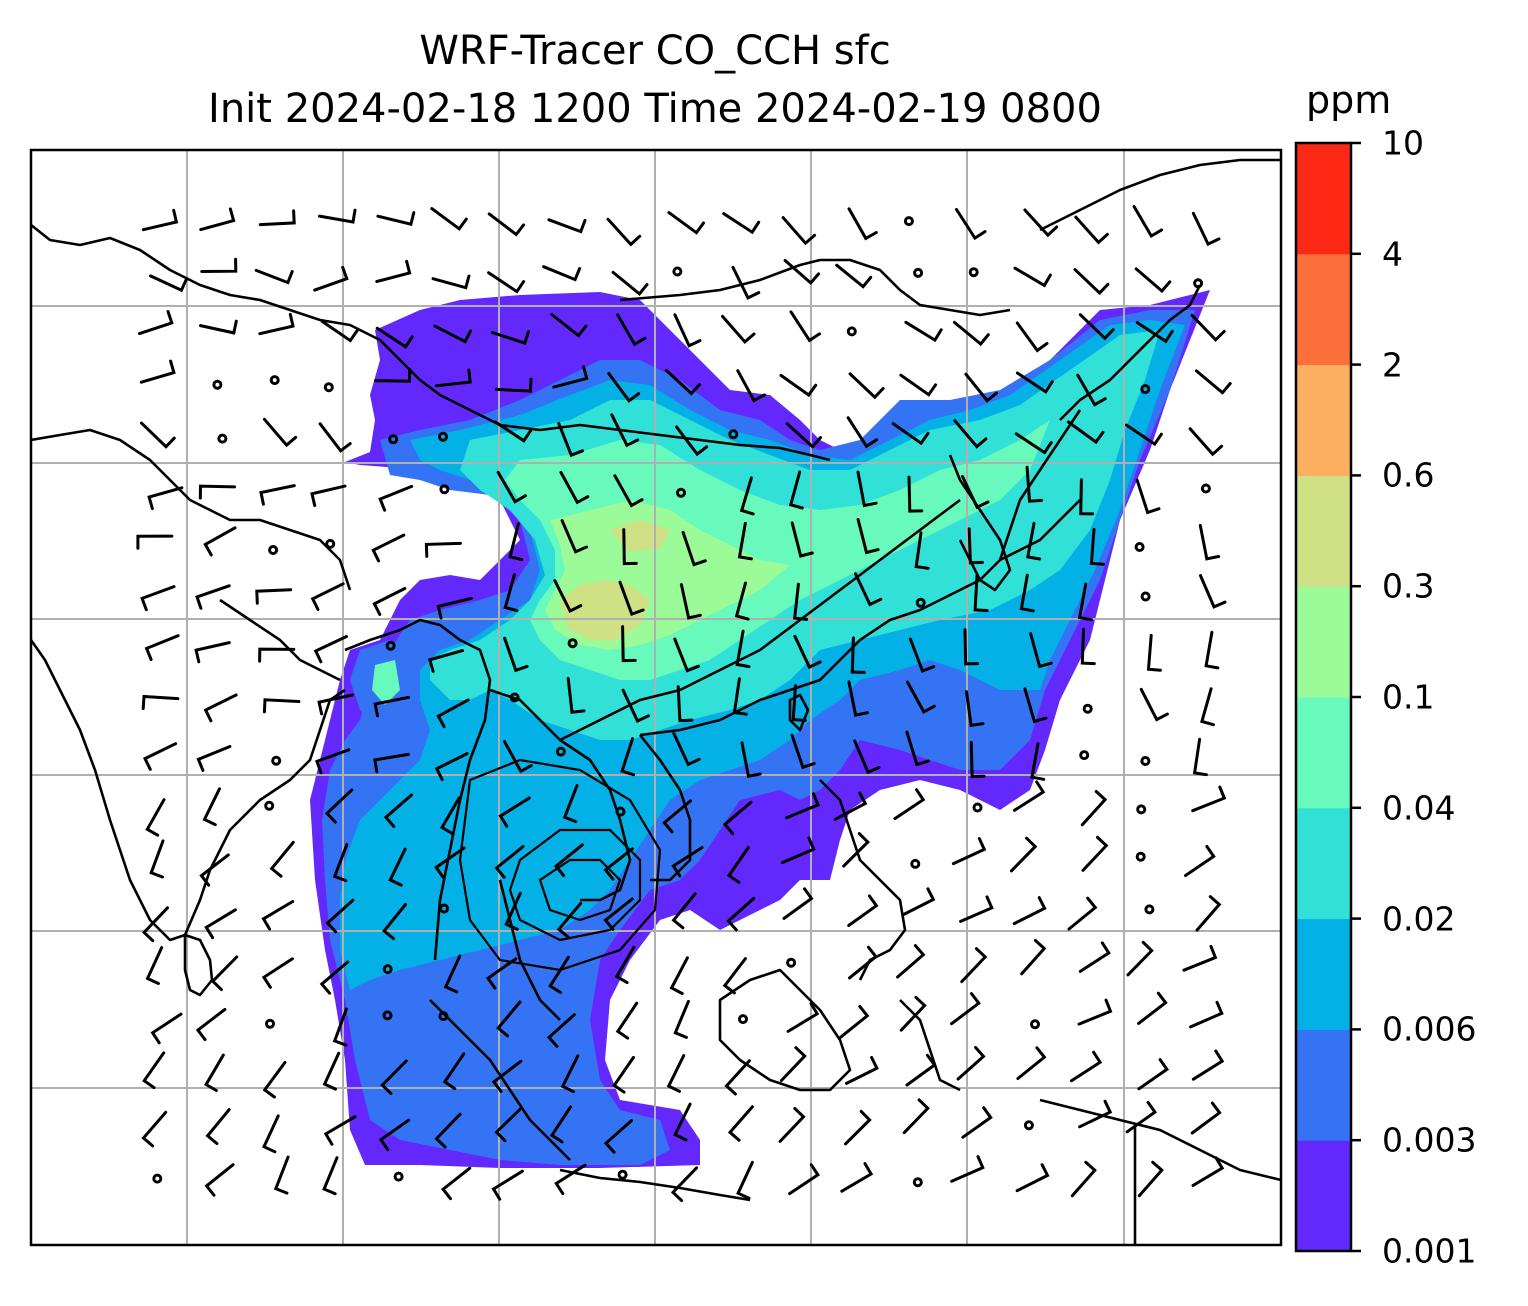 Image resolution: width=1528 pixels, height=1306 pixels. Describe the element at coordinates (655, 51) in the screenshot. I see `map-title-line1: WRF-Tracer CO_CCH sfc` at that location.